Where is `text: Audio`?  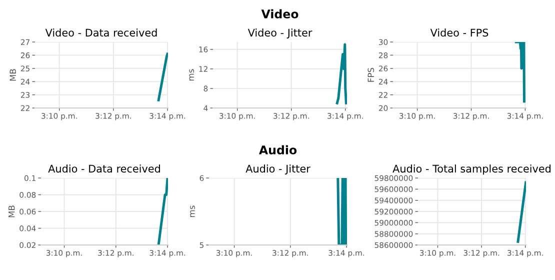 text: Audio is located at coordinates (277, 149).